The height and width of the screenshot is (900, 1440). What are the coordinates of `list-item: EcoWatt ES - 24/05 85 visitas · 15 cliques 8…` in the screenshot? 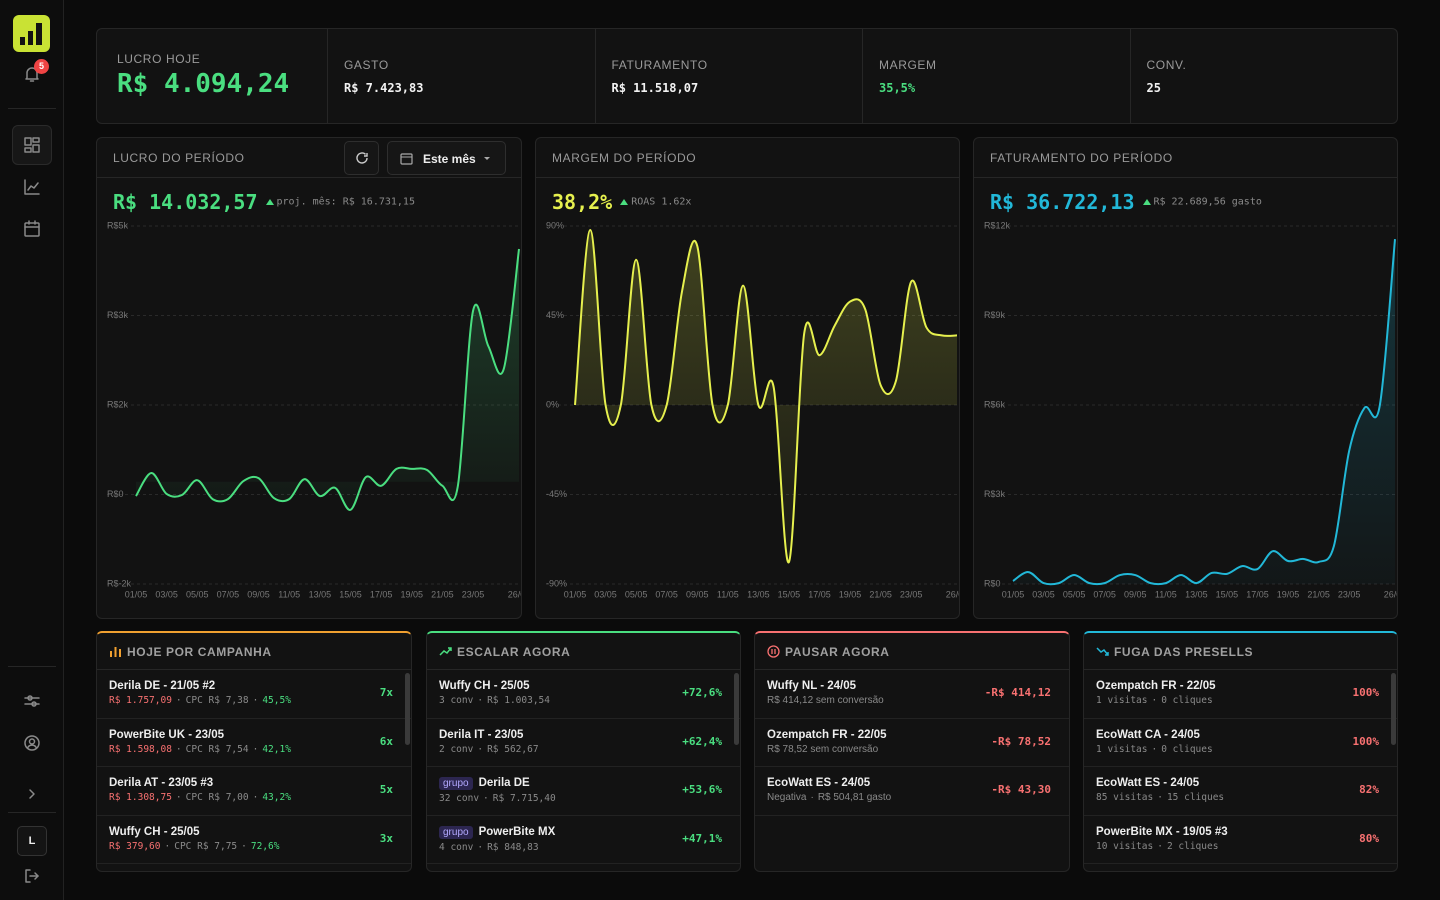 It's located at (1240, 791).